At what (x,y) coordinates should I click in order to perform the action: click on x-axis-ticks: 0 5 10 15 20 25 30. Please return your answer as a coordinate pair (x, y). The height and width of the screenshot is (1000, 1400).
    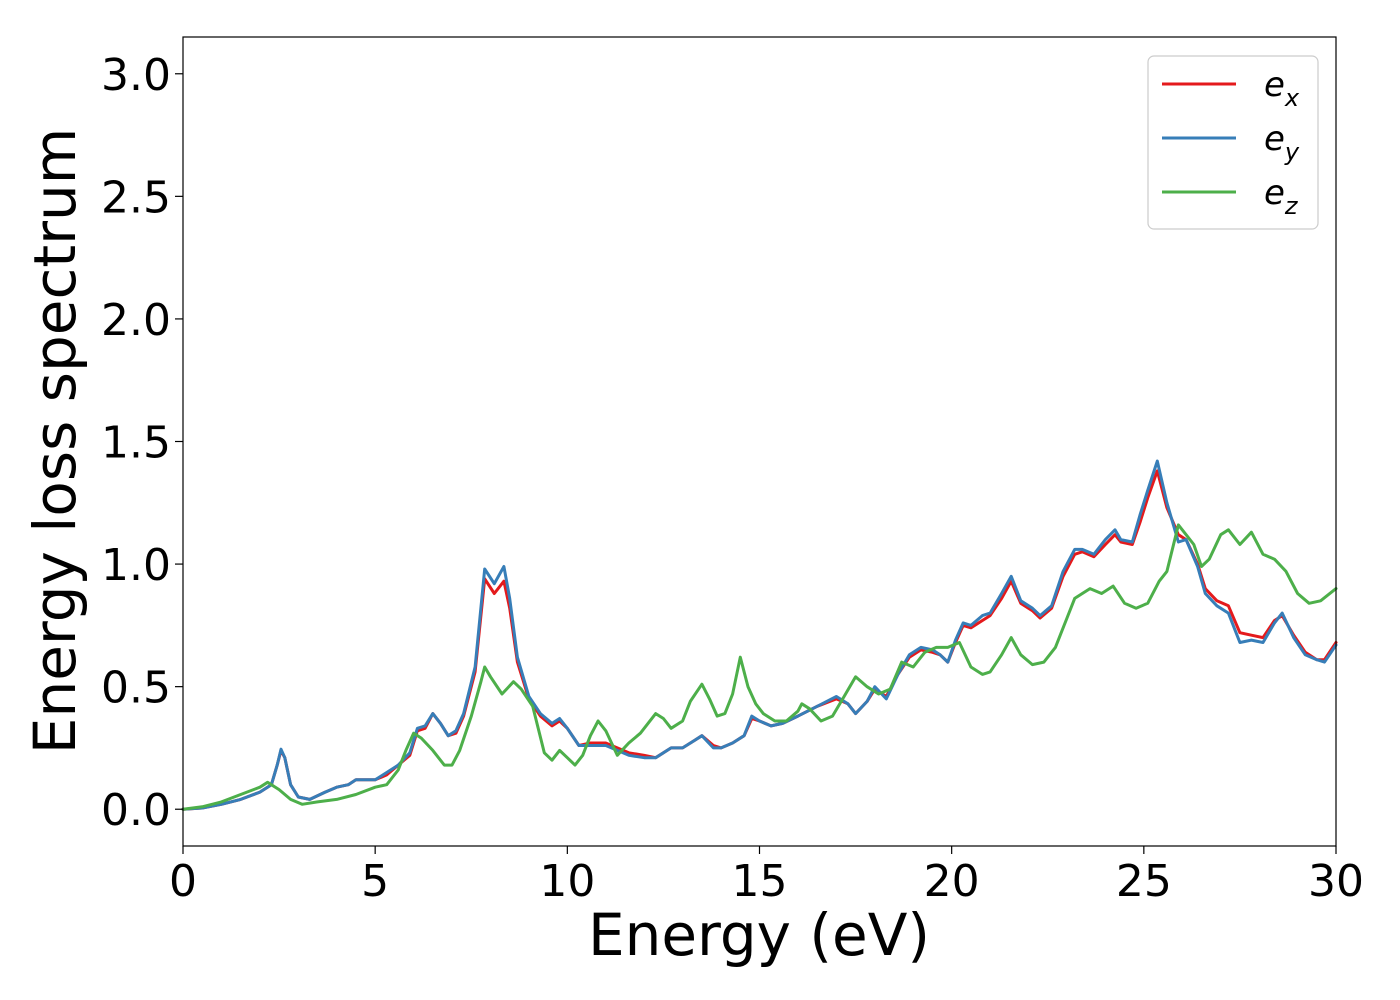
    Looking at the image, I should click on (766, 876).